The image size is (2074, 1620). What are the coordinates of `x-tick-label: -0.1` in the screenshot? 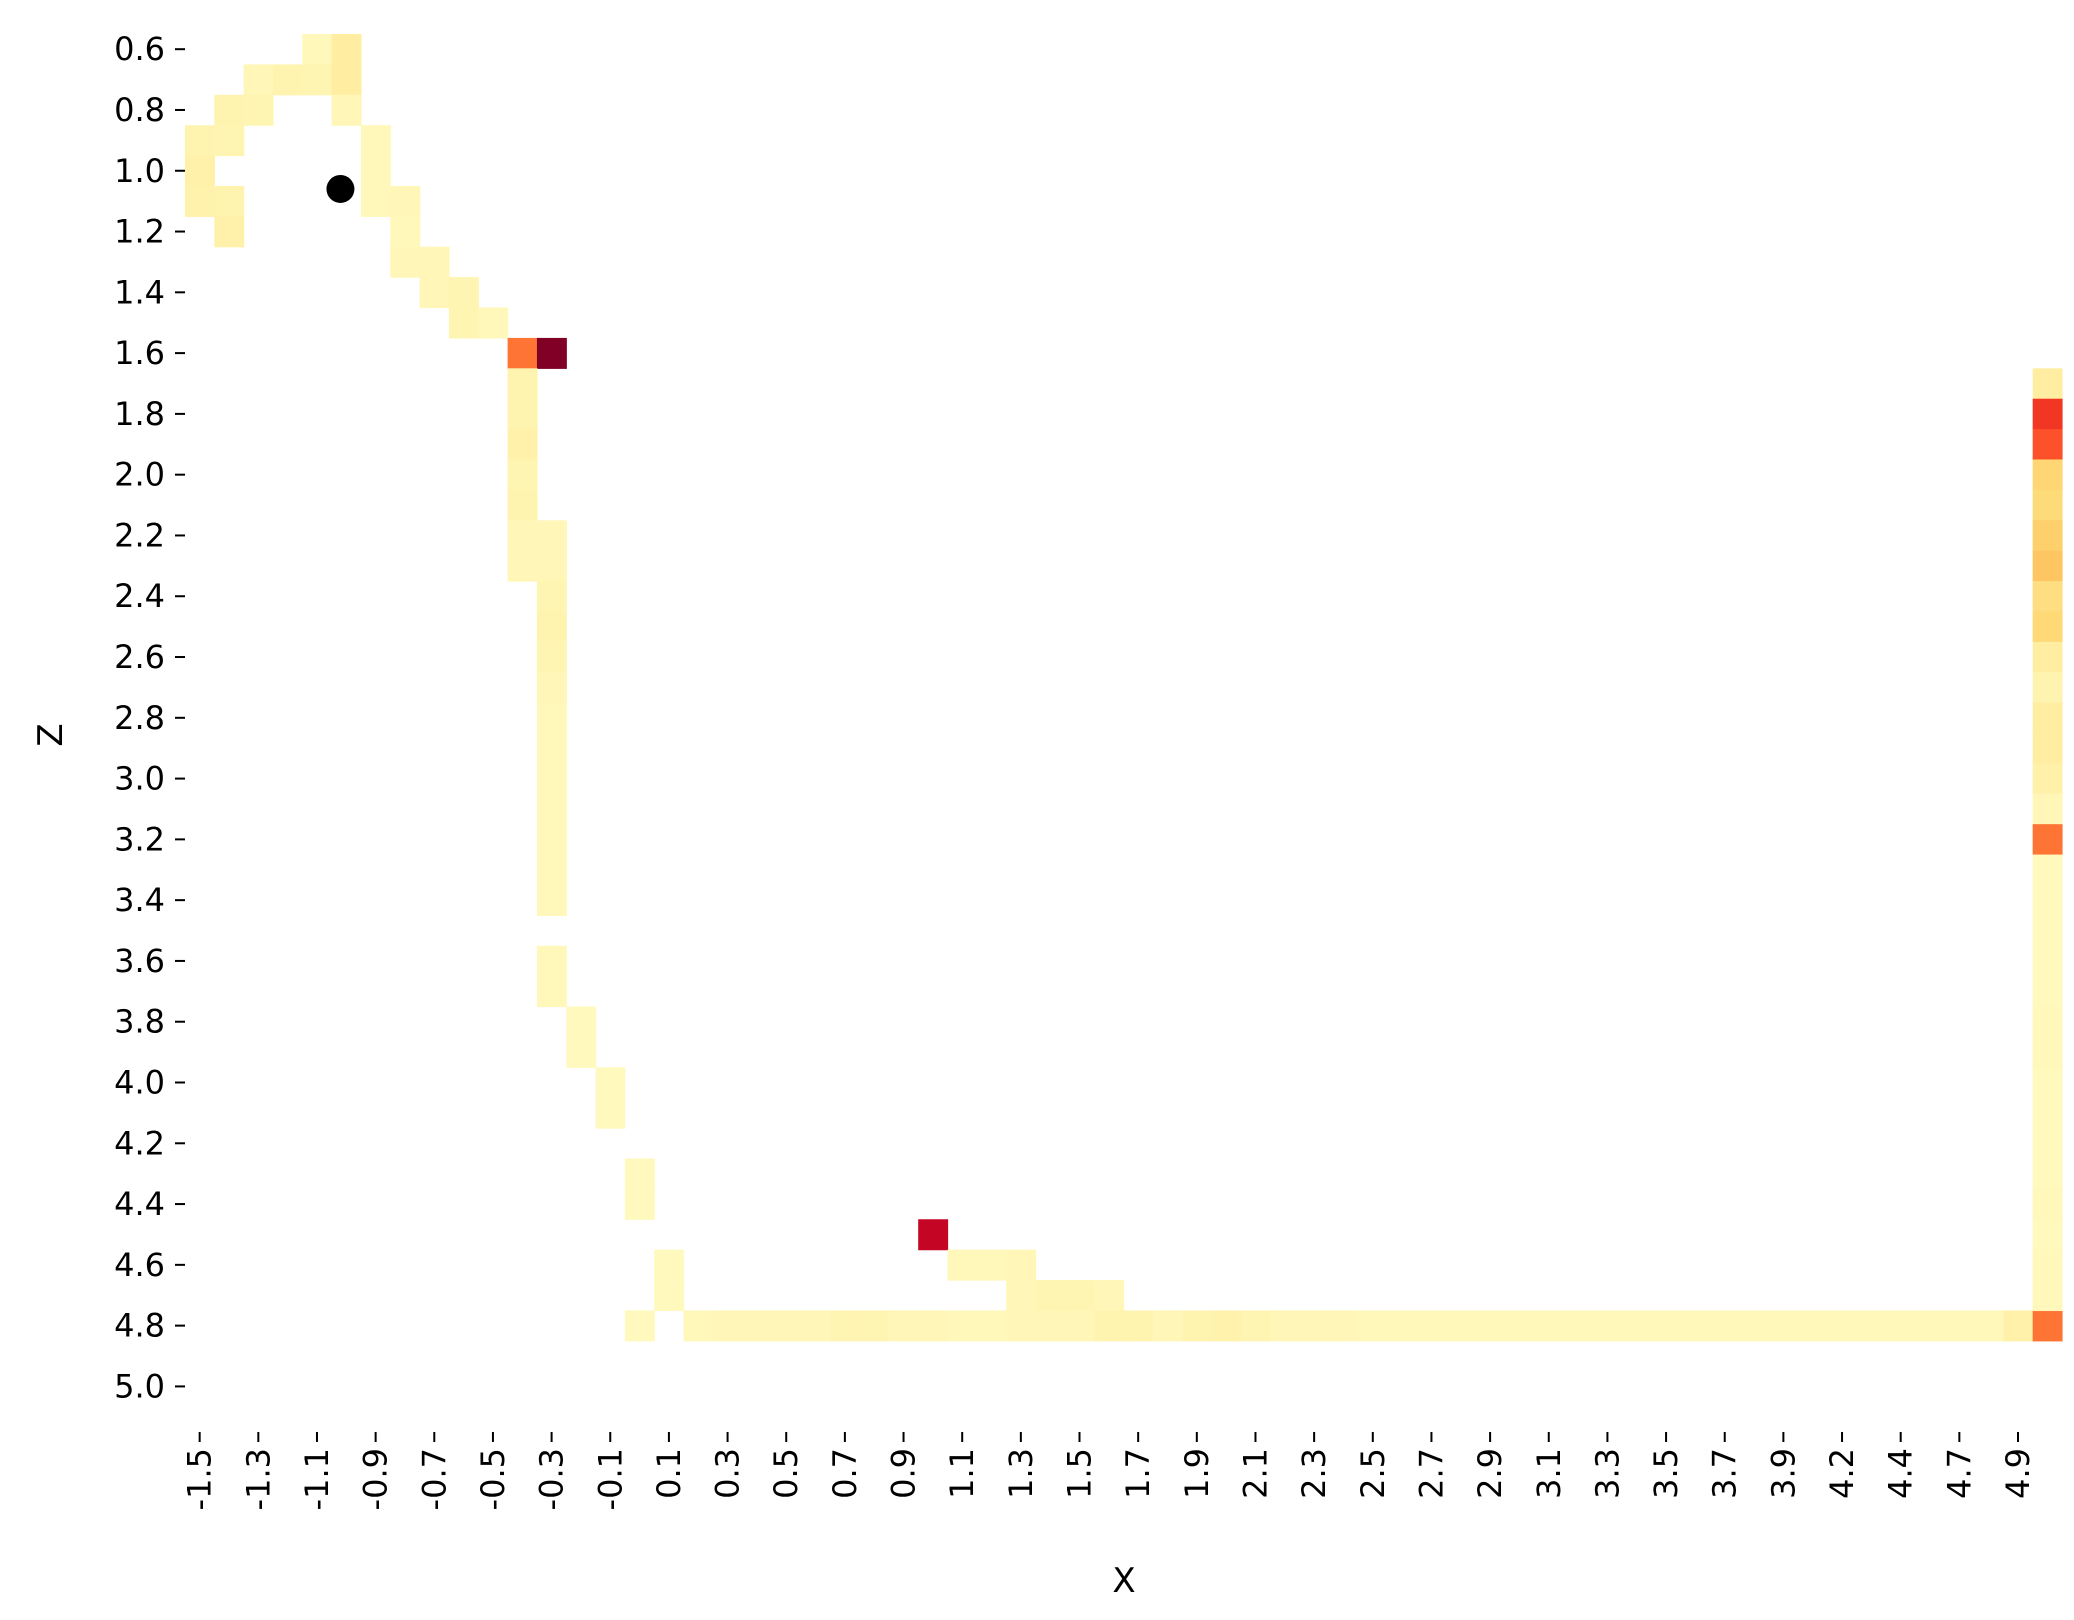 It's located at (610, 1479).